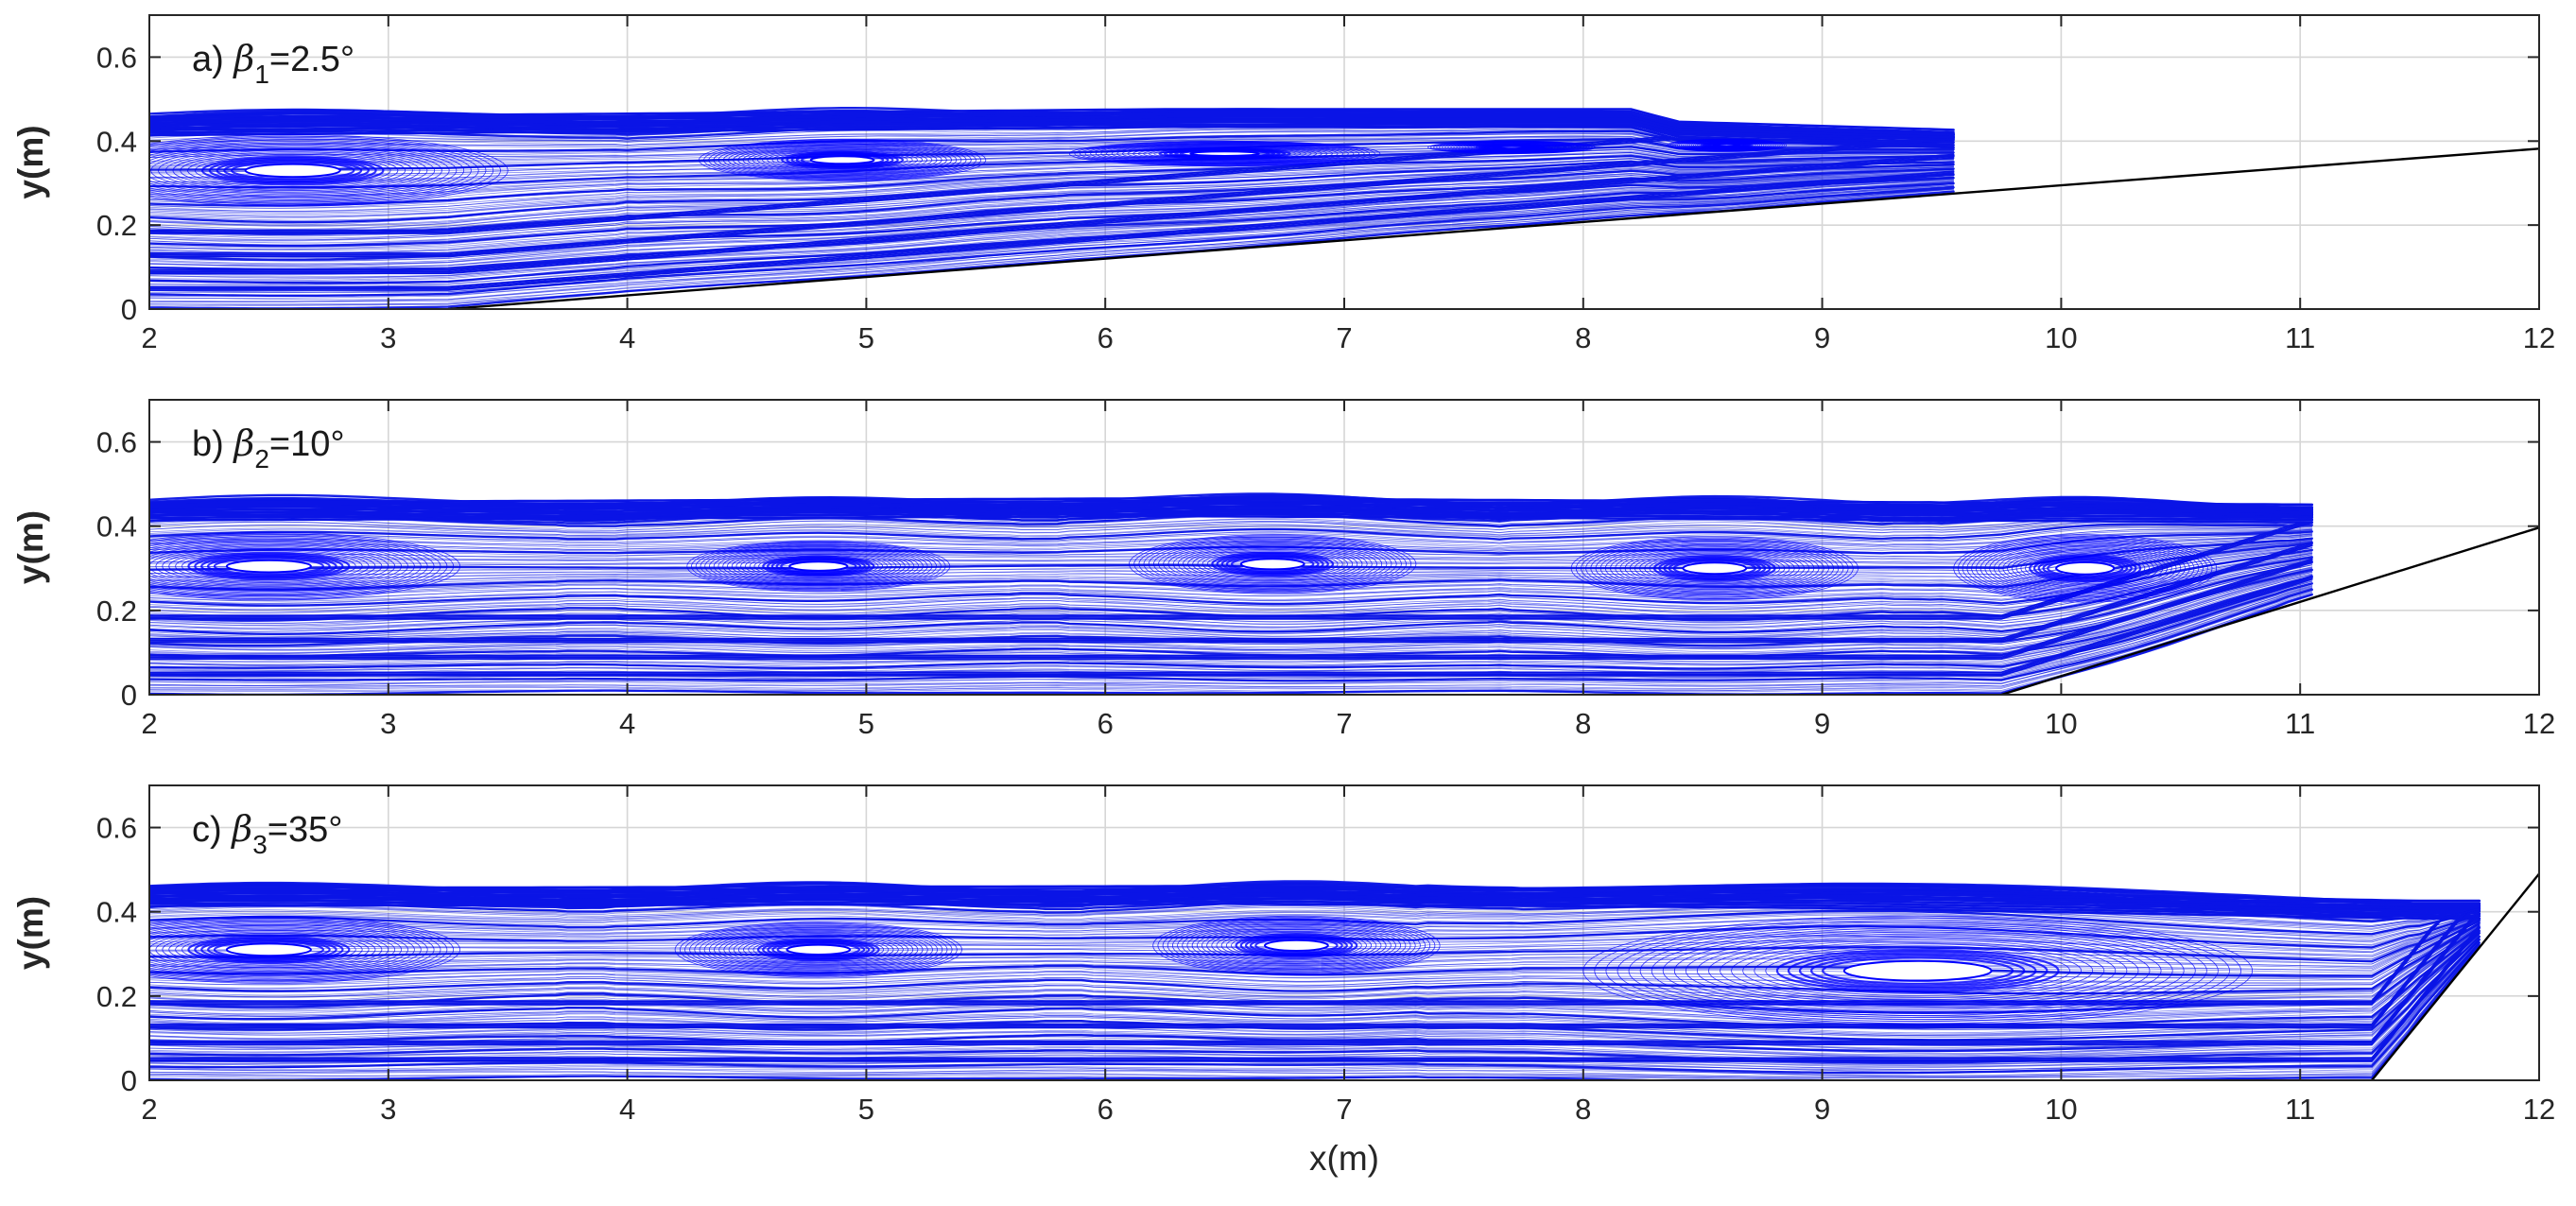 The height and width of the screenshot is (1206, 2576). What do you see at coordinates (1822, 337) in the screenshot?
I see `x-tick-label: 9` at bounding box center [1822, 337].